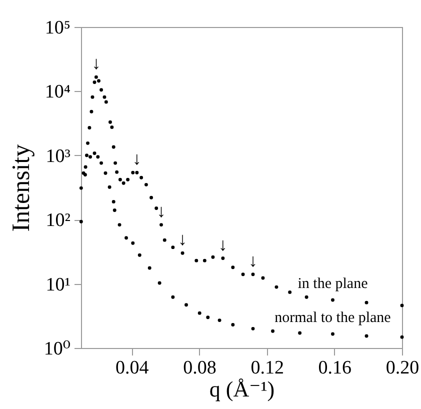  What do you see at coordinates (267, 368) in the screenshot?
I see `x-tick-label: 0.12` at bounding box center [267, 368].